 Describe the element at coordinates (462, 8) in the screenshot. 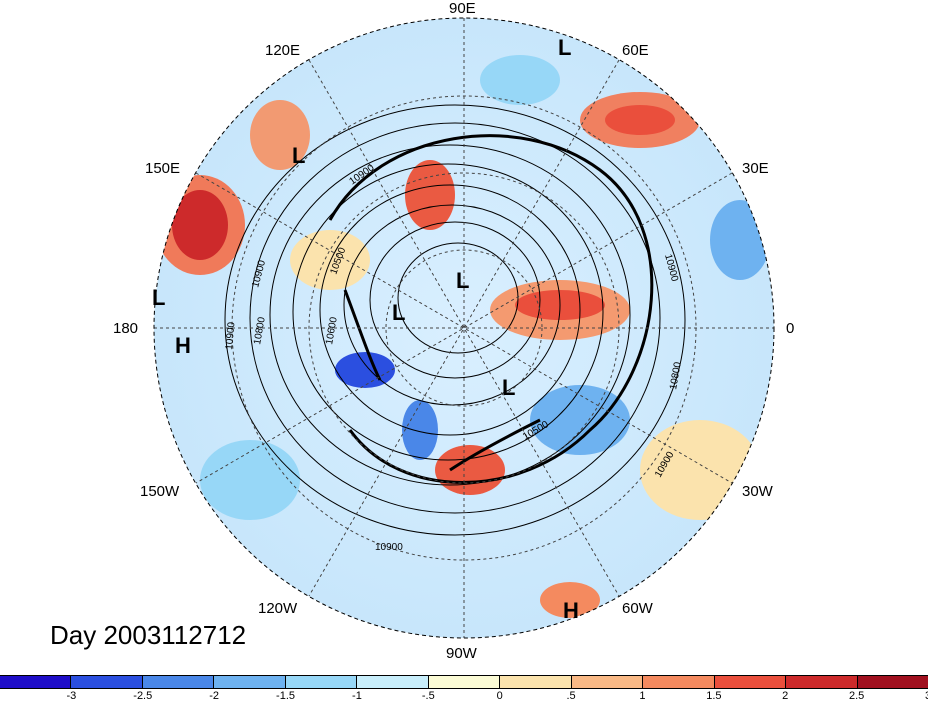

I see `lon-label-90e: 90E` at that location.